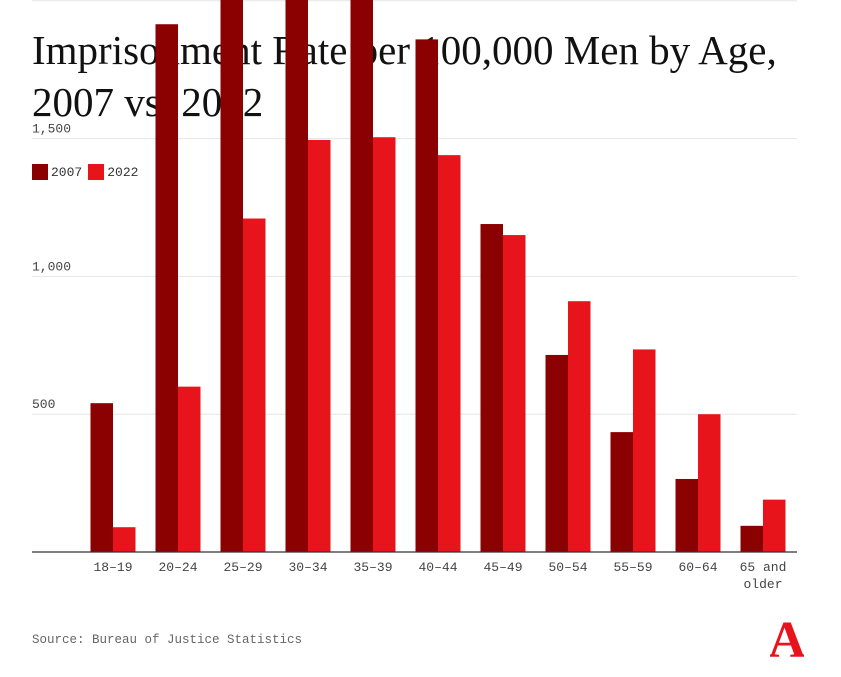 This screenshot has height=677, width=841. Describe the element at coordinates (177, 567) in the screenshot. I see `x-tick-label: 20–24` at that location.